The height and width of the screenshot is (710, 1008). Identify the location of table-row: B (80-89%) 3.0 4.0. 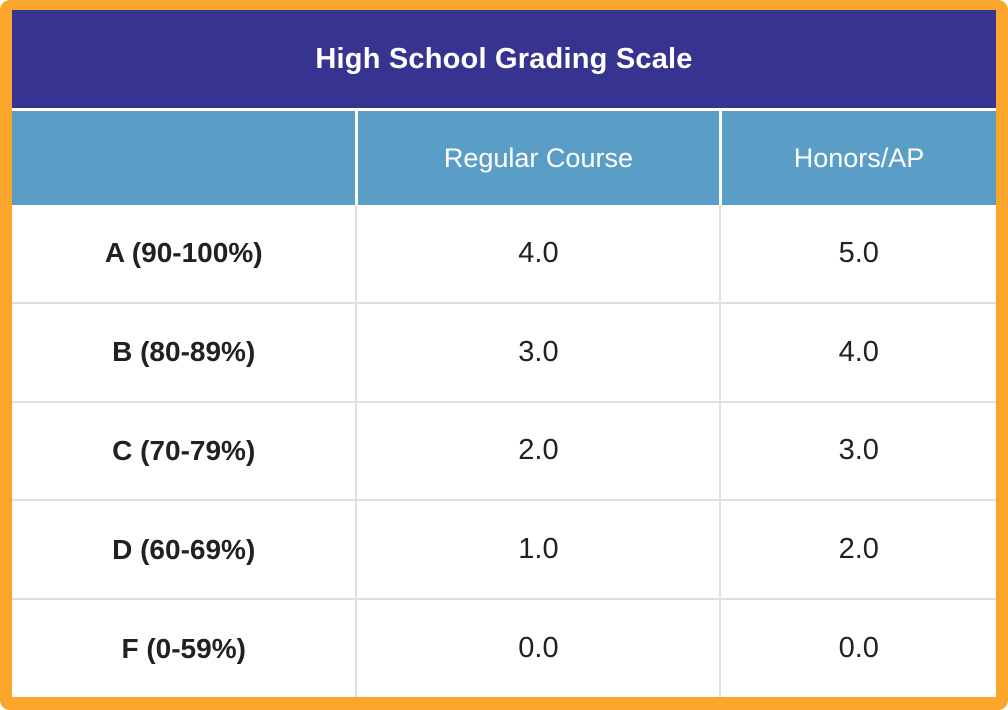
(504, 351).